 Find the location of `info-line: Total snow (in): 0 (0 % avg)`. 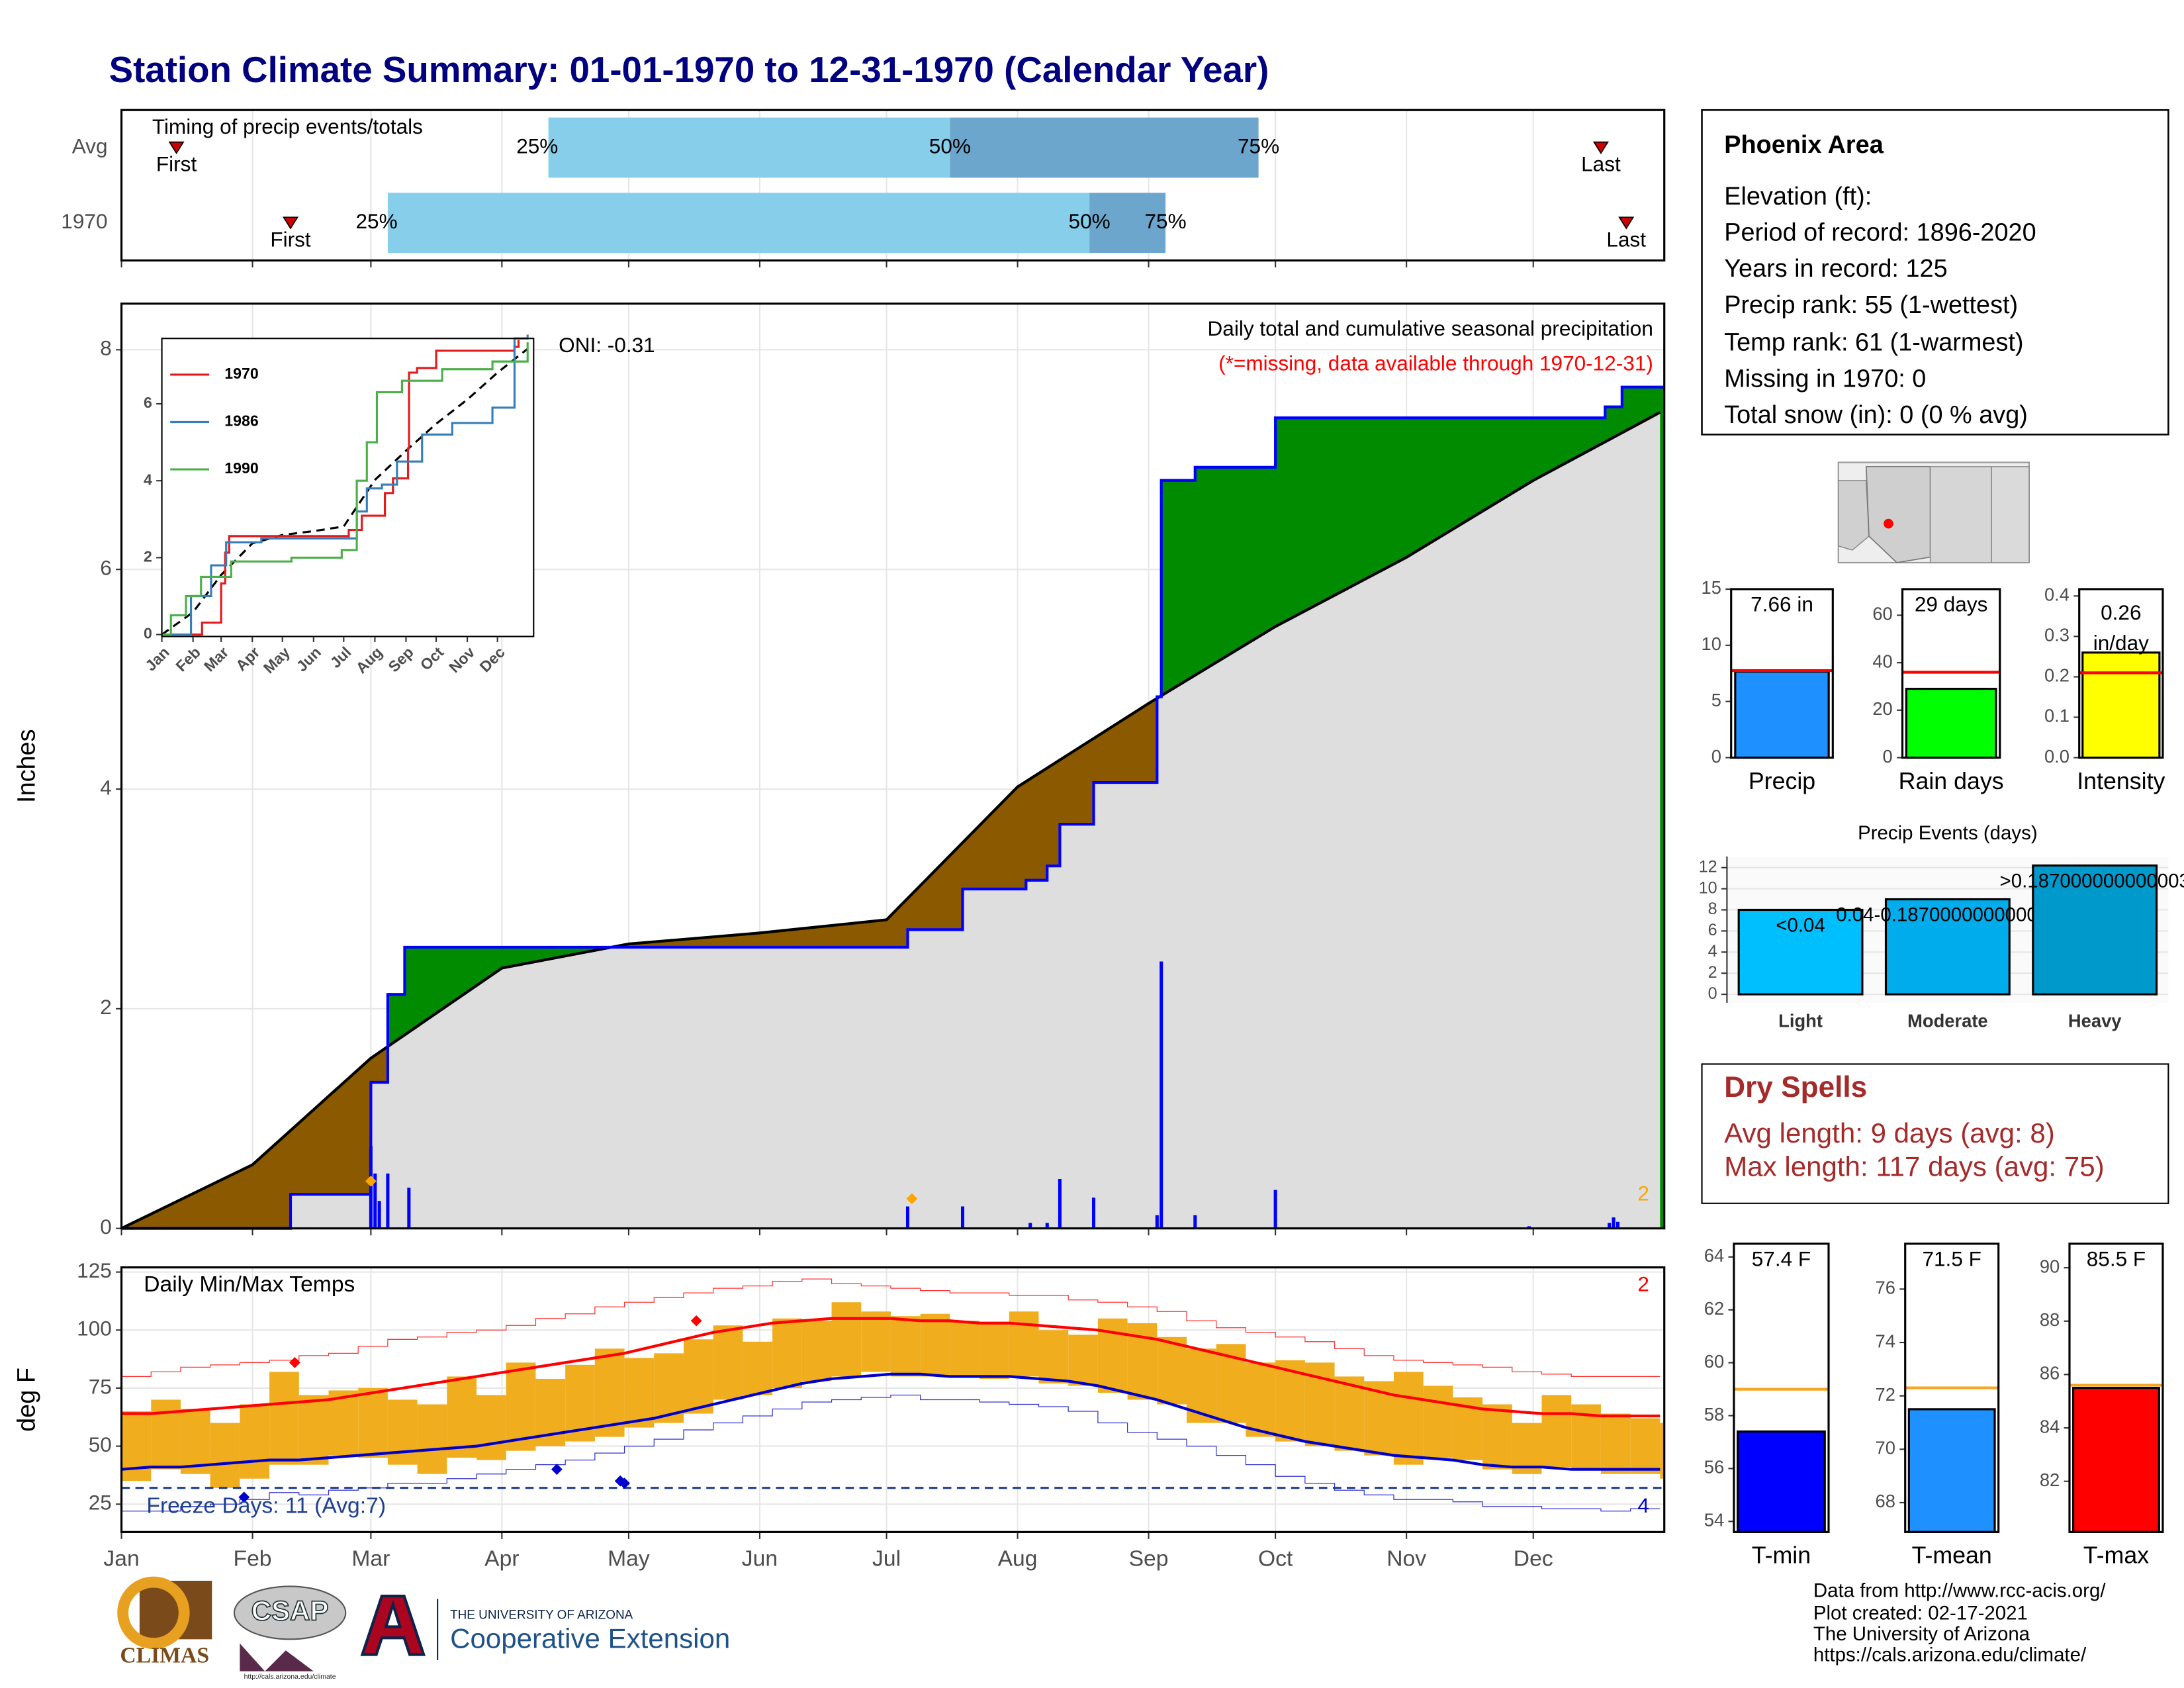

info-line: Total snow (in): 0 (0 % avg) is located at coordinates (1876, 415).